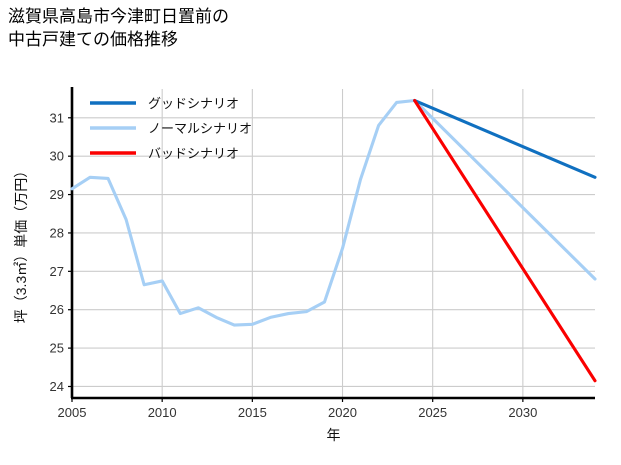 The image size is (621, 465). What do you see at coordinates (57, 386) in the screenshot?
I see `y-tick-label: 24` at bounding box center [57, 386].